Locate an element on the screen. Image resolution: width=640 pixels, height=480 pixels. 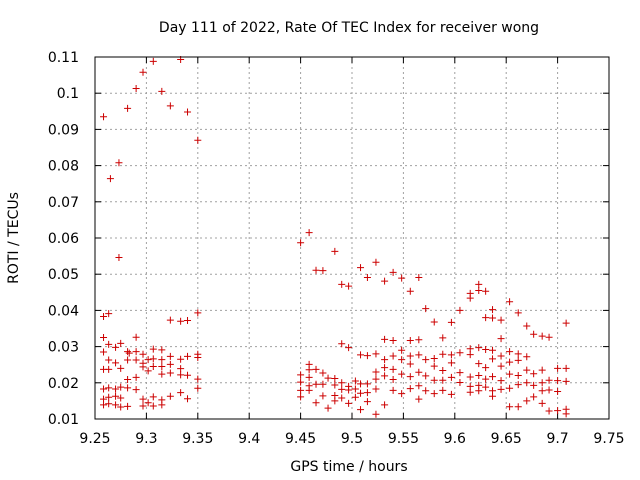
x-tick-label: 9.55 is located at coordinates (403, 439).